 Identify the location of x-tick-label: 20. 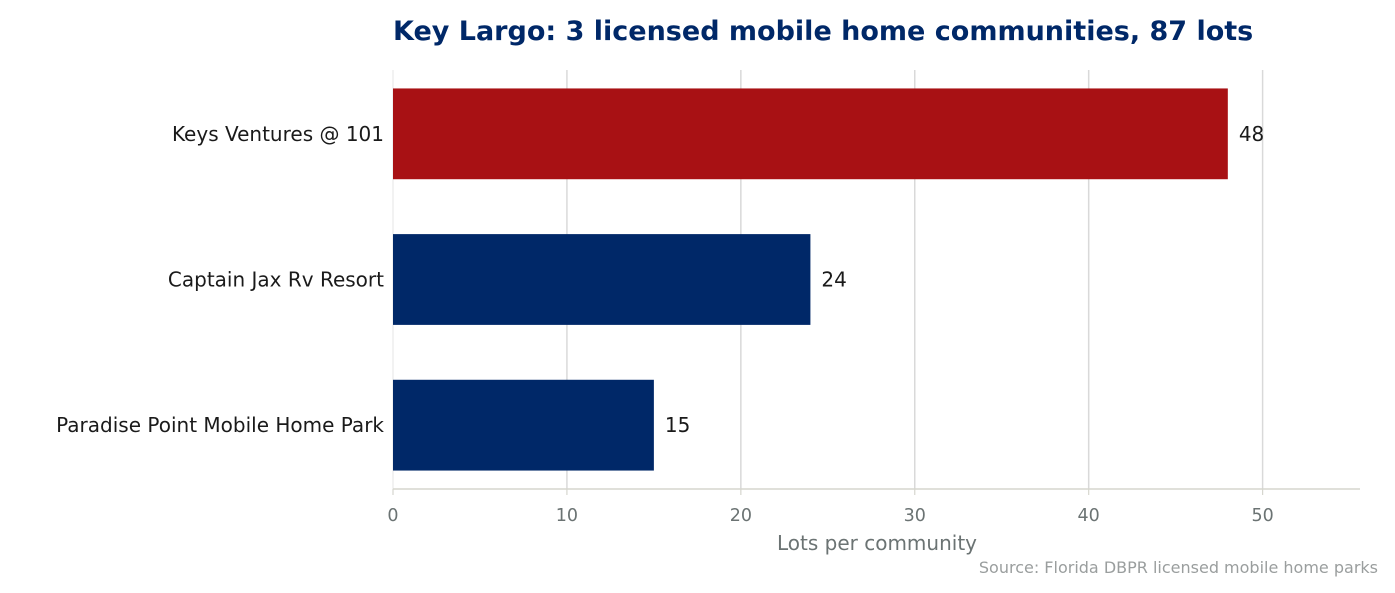
(741, 516).